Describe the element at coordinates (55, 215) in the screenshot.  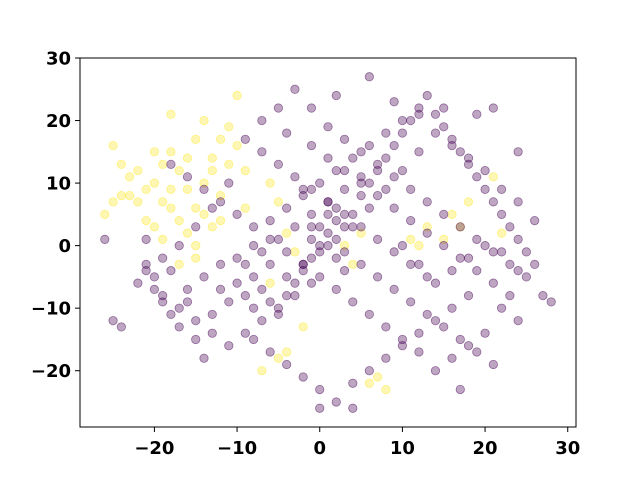
I see `y-axis: −20 −10 0 10 20 30` at that location.